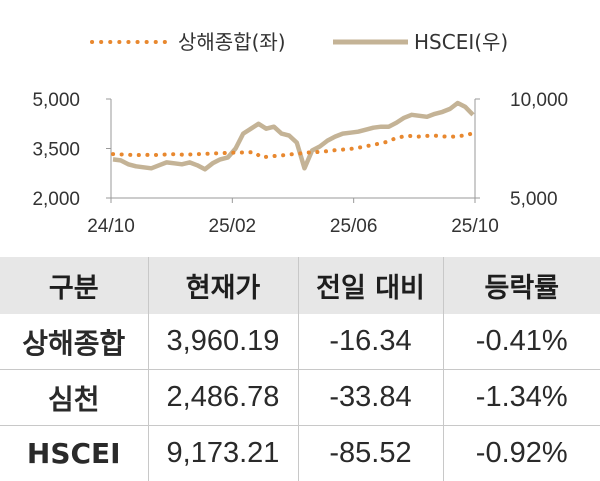  Describe the element at coordinates (293, 136) in the screenshot. I see `chart-series` at that location.